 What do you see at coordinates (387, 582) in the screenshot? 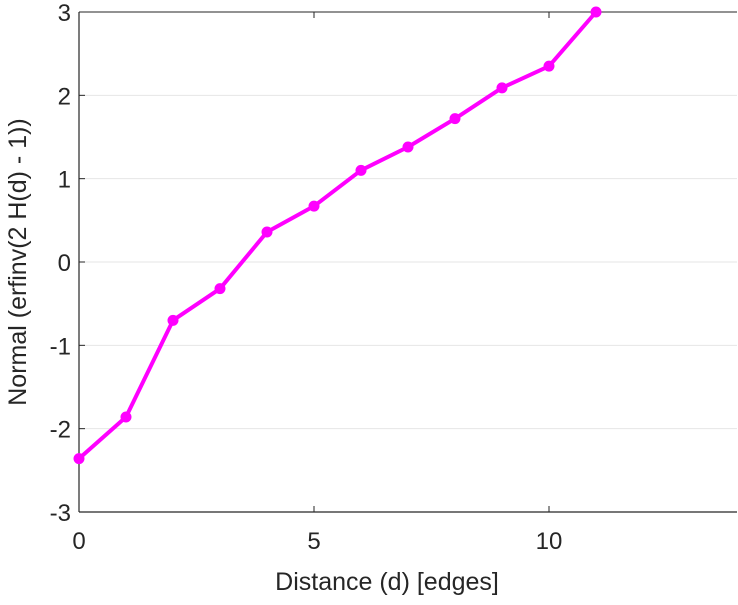
I see `x-axis-label: Distance (d) [edges]` at bounding box center [387, 582].